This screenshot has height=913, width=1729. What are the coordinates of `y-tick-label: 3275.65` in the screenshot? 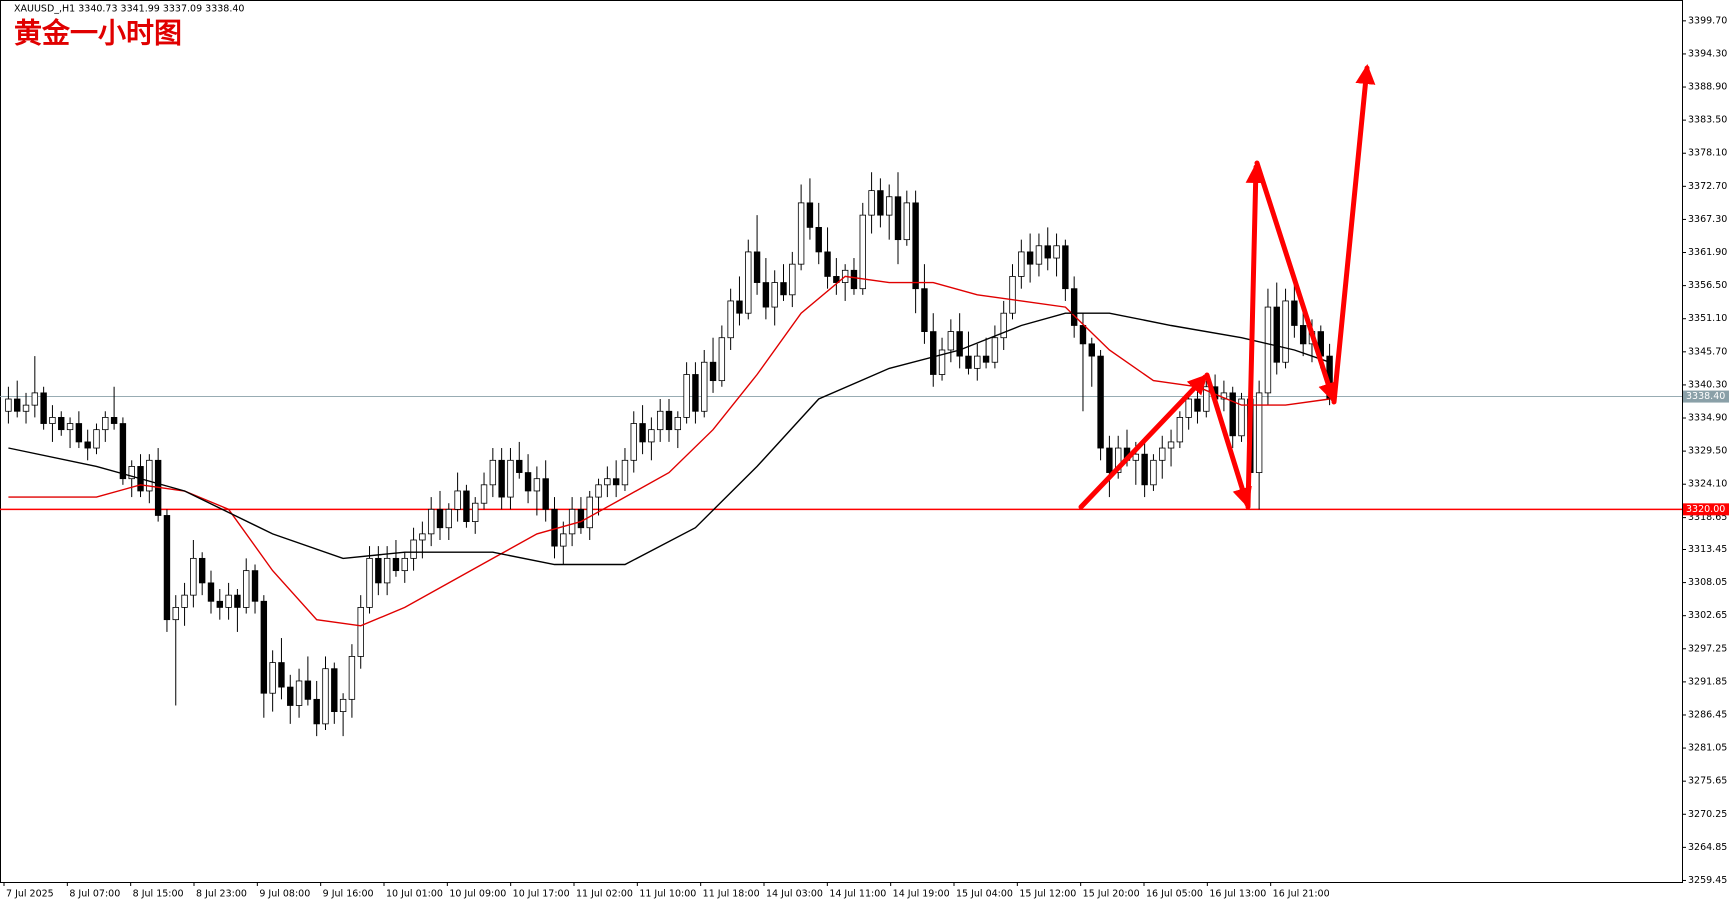 It's located at (1707, 781).